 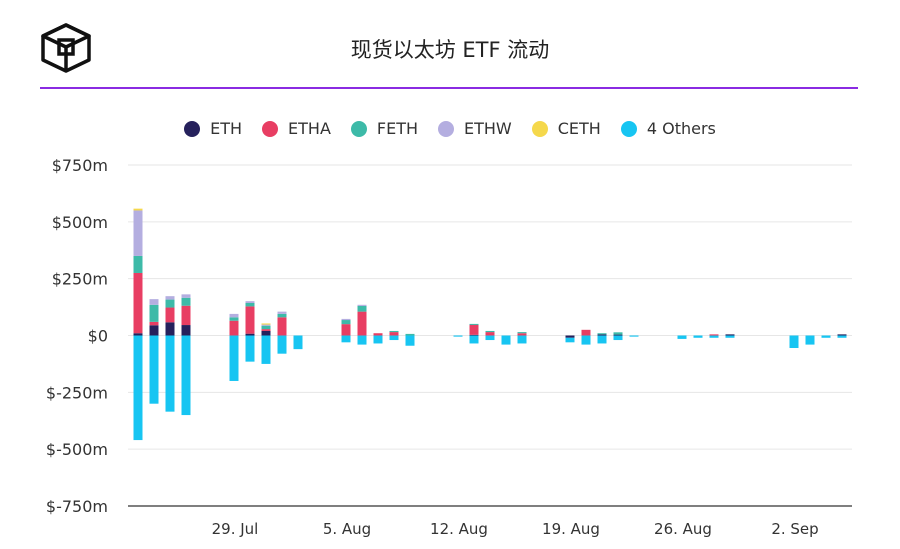 What do you see at coordinates (668, 128) in the screenshot?
I see `legend-item-4-others: 4 Others` at bounding box center [668, 128].